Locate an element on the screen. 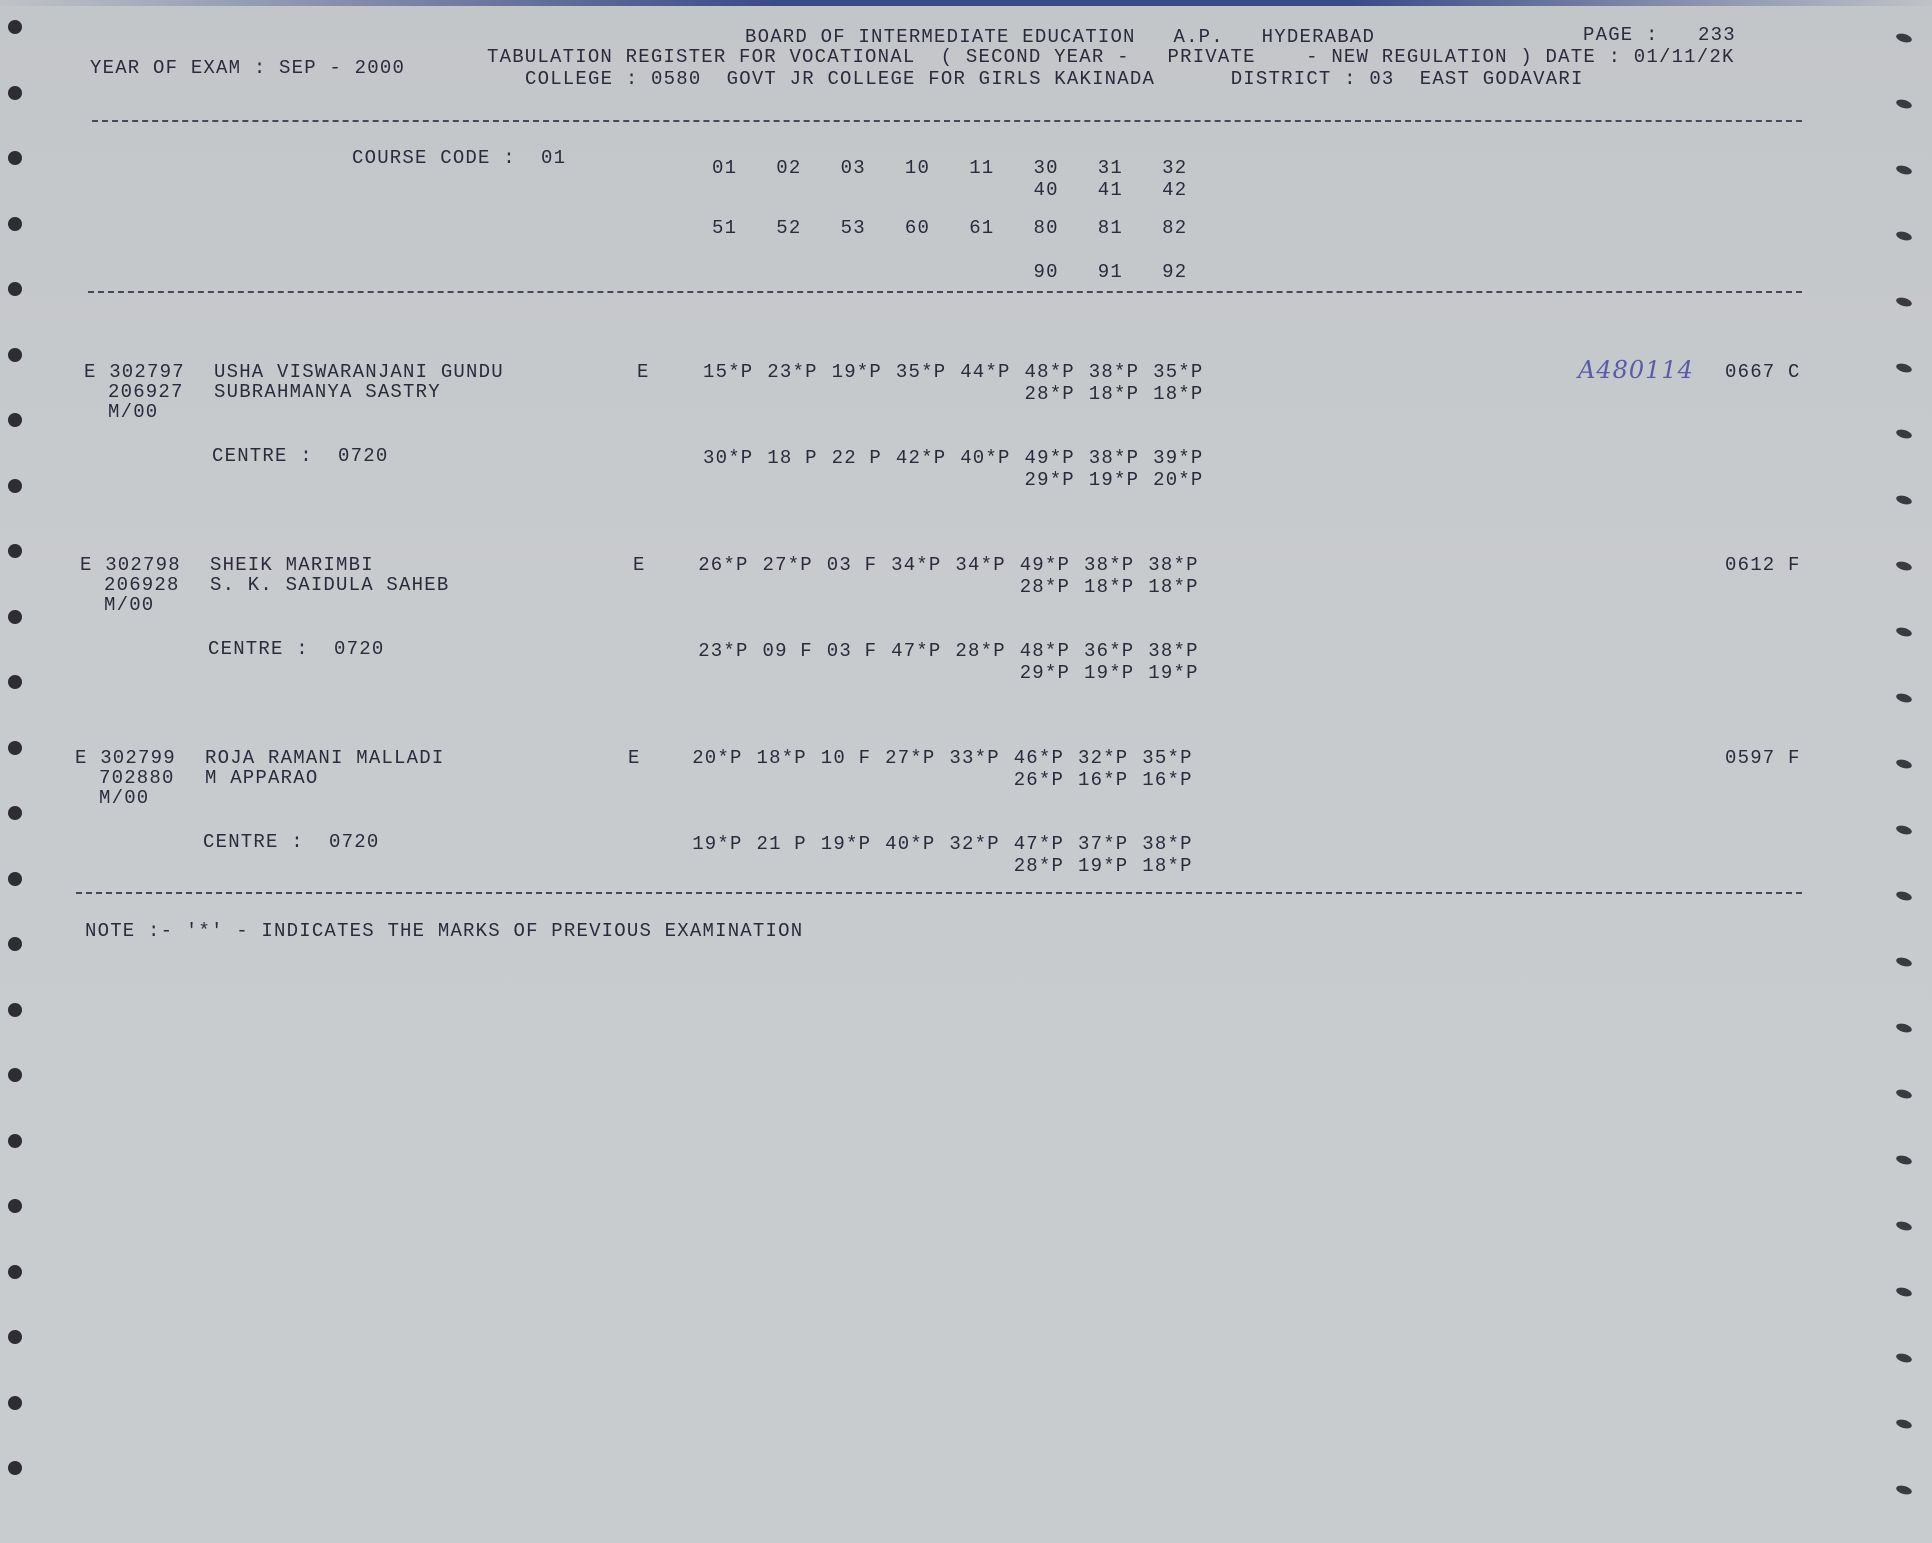  course-code-cell: 52 is located at coordinates (789, 228).